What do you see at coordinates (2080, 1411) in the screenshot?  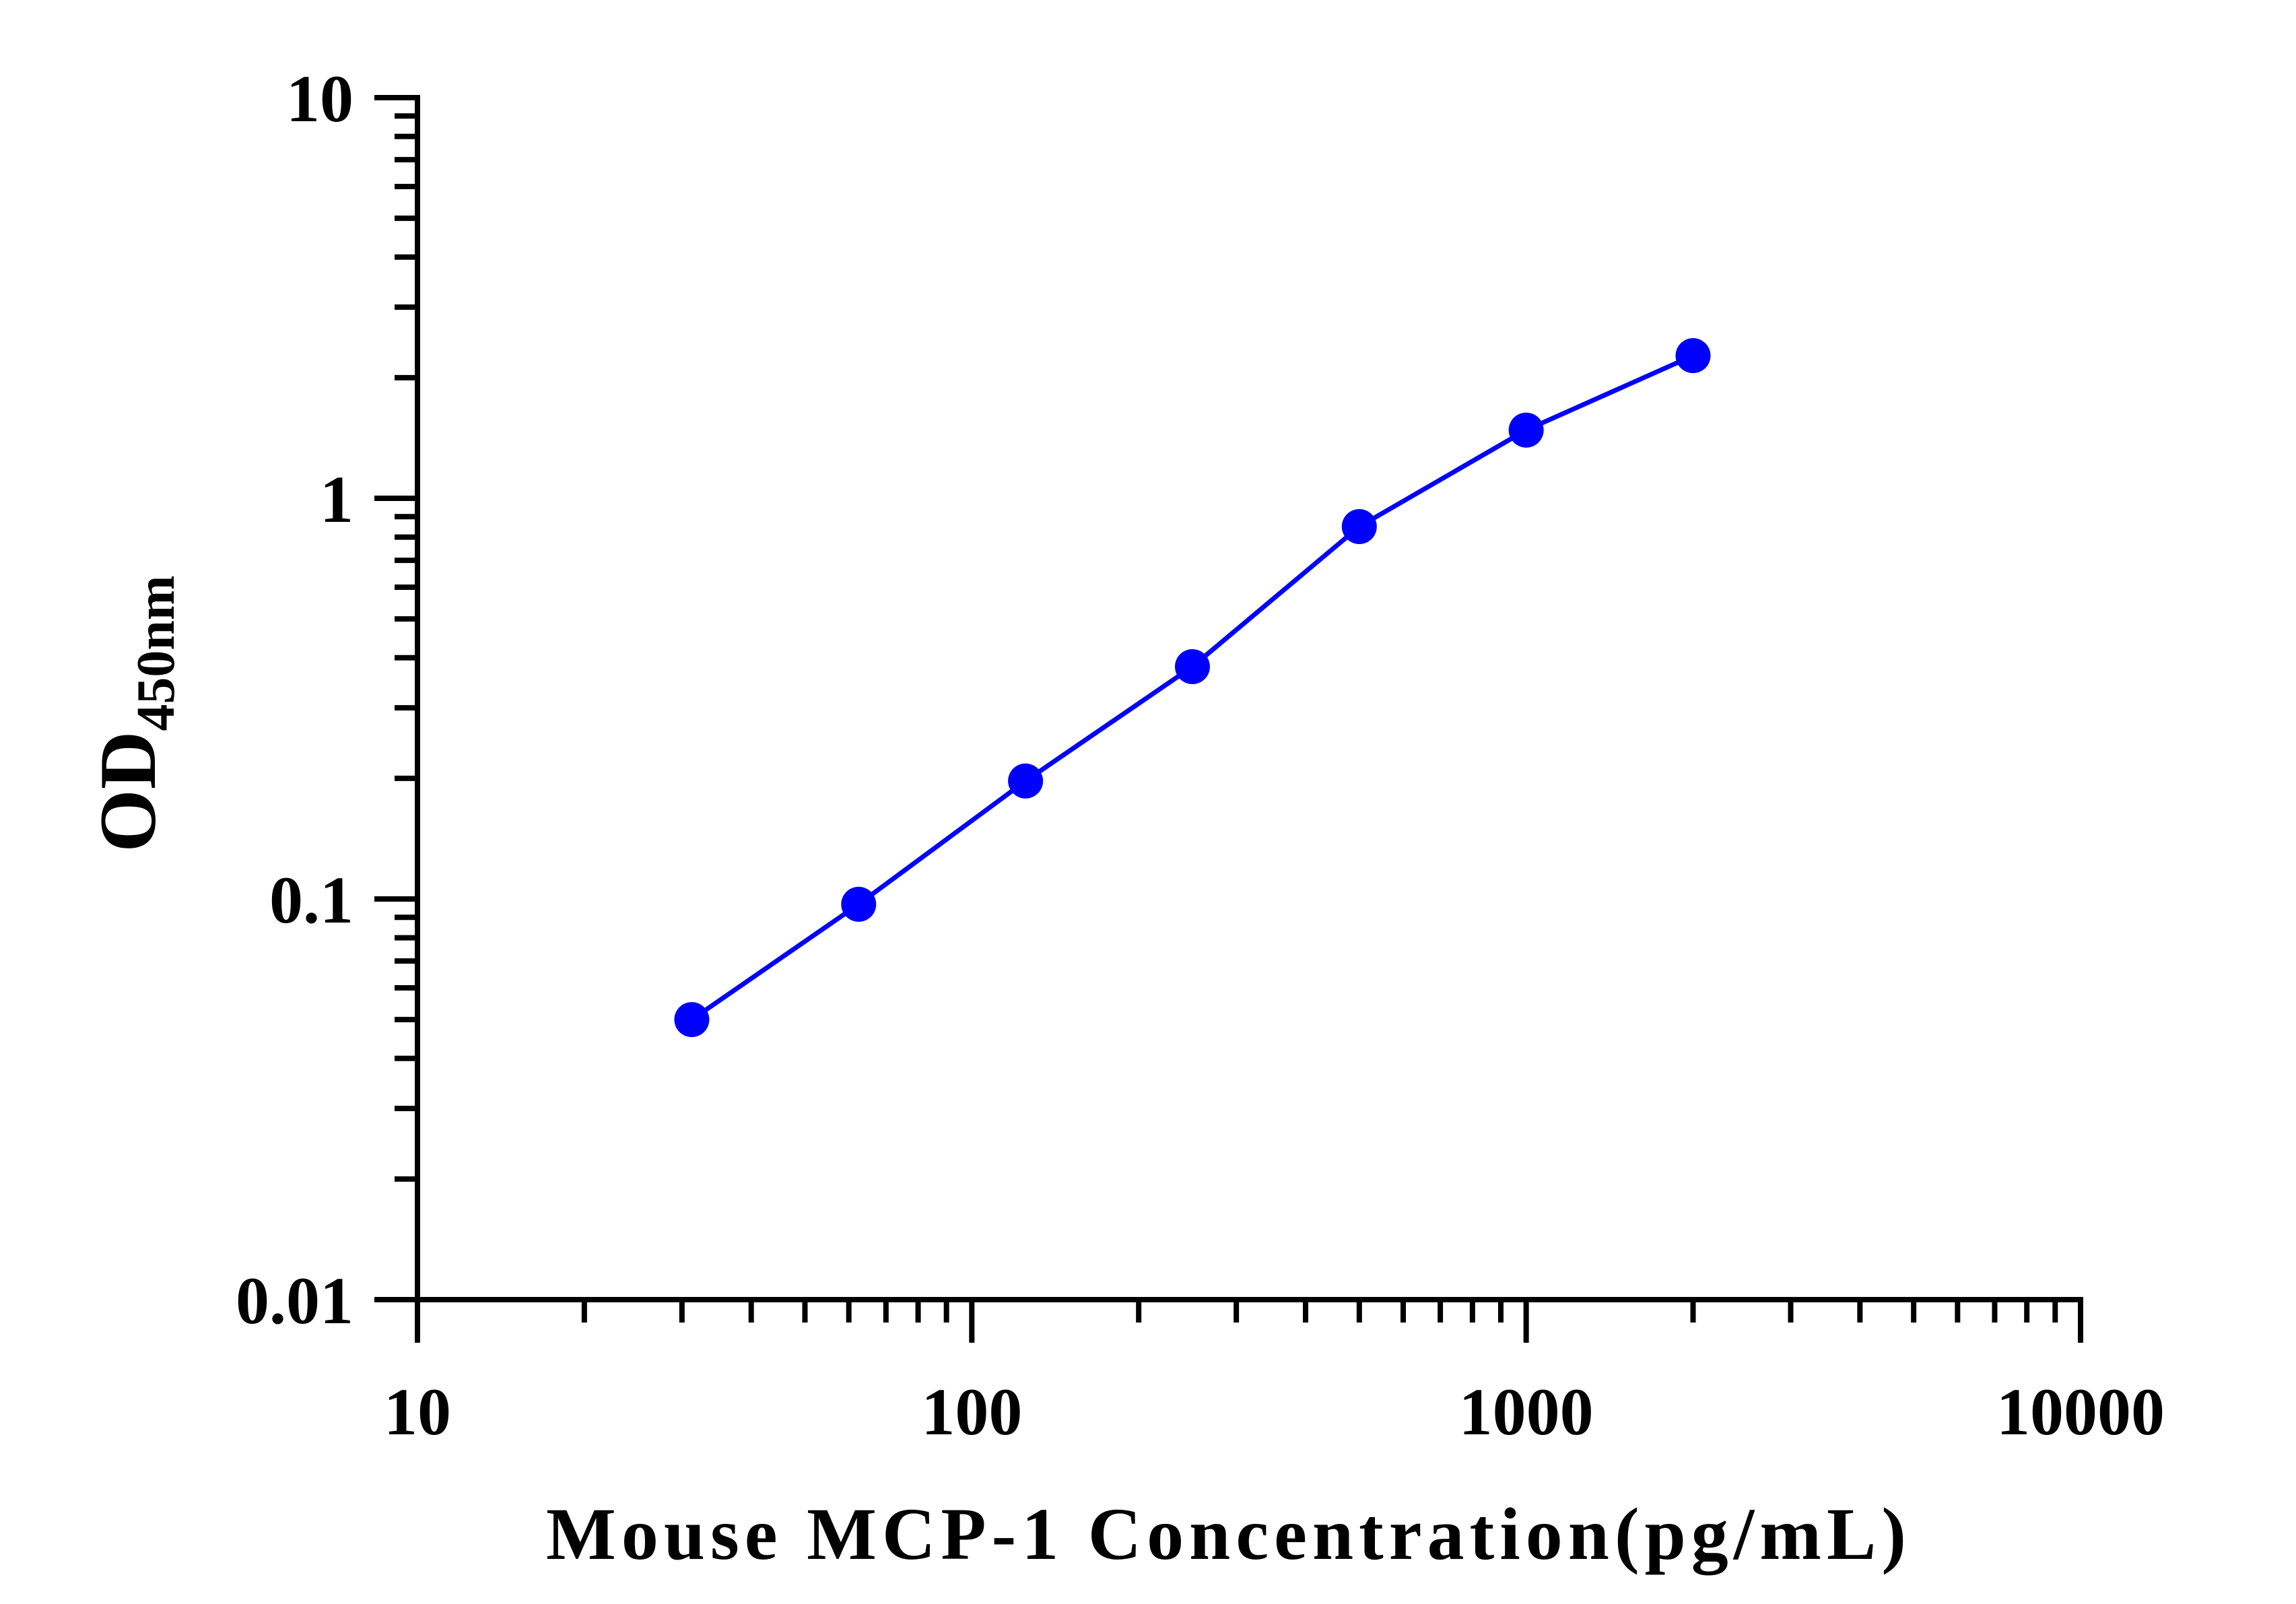 I see `x-tick-label: 10000` at bounding box center [2080, 1411].